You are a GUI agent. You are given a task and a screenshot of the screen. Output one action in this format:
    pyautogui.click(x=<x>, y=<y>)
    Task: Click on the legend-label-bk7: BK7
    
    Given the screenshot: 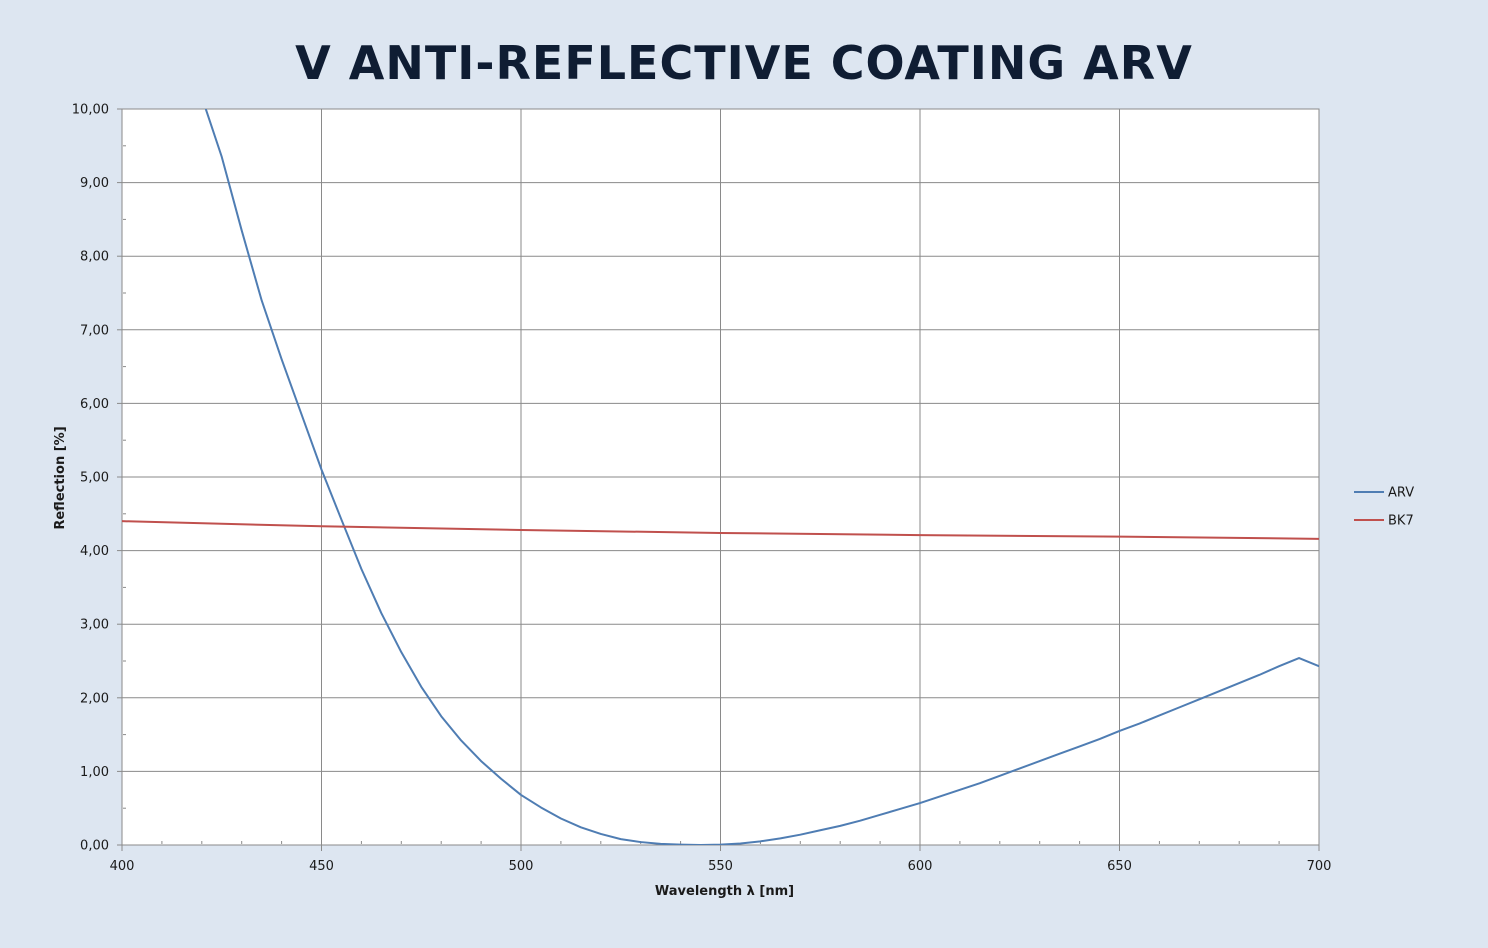 What is the action you would take?
    pyautogui.click(x=1401, y=521)
    